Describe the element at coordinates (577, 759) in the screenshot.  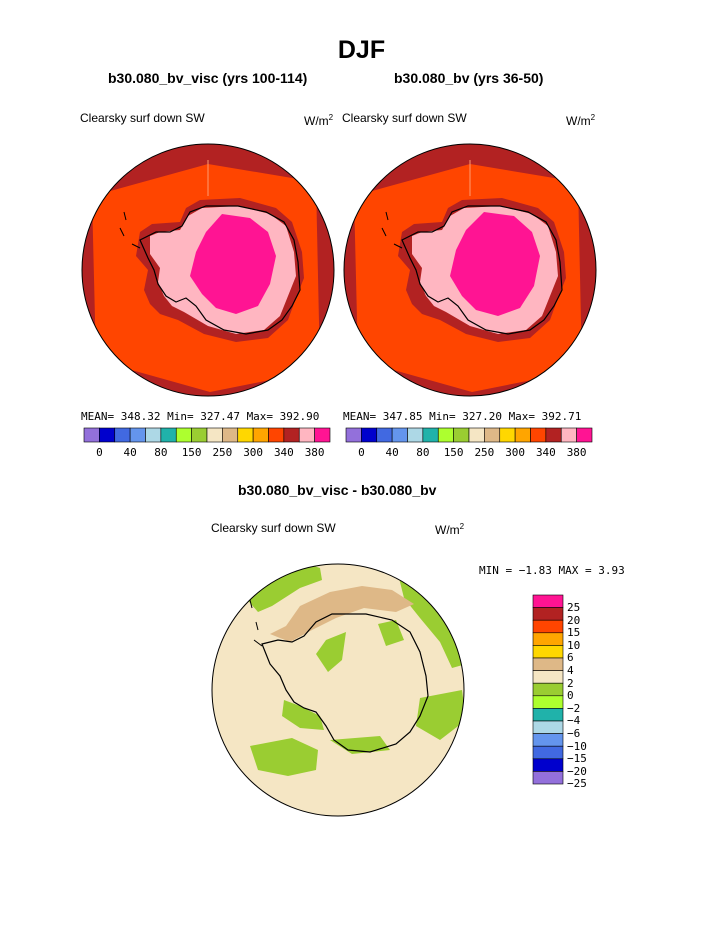
I see `diff-colorbar-tick-label: −15` at that location.